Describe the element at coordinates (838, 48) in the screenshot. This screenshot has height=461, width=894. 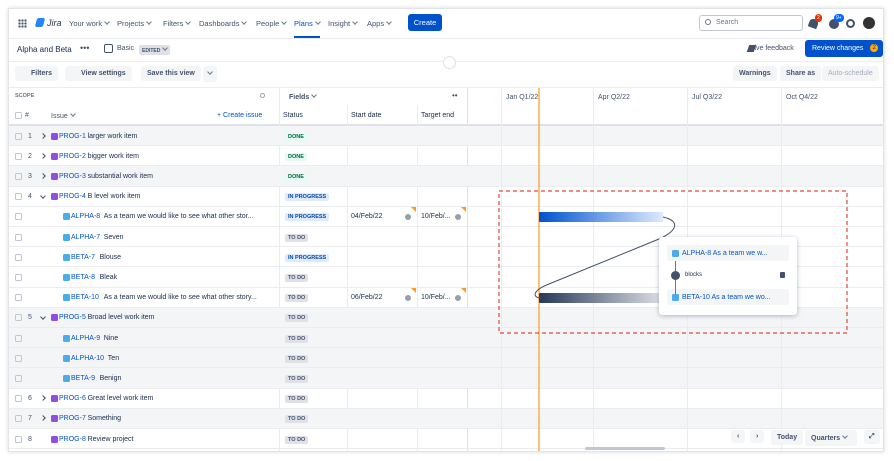
I see `review-changes-label: Review changes` at that location.